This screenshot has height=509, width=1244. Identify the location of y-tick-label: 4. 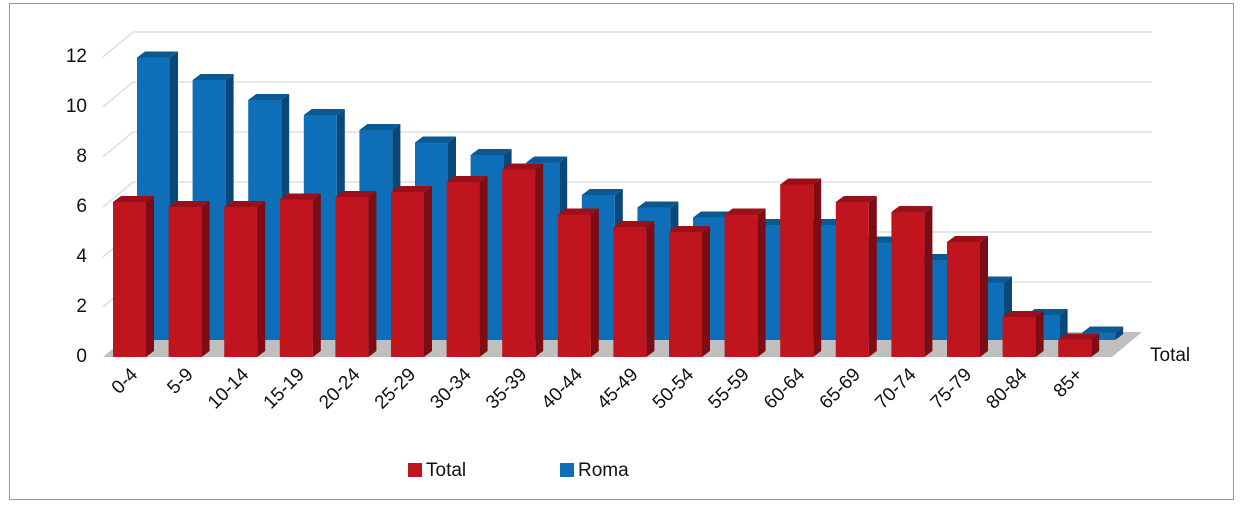
(81, 256).